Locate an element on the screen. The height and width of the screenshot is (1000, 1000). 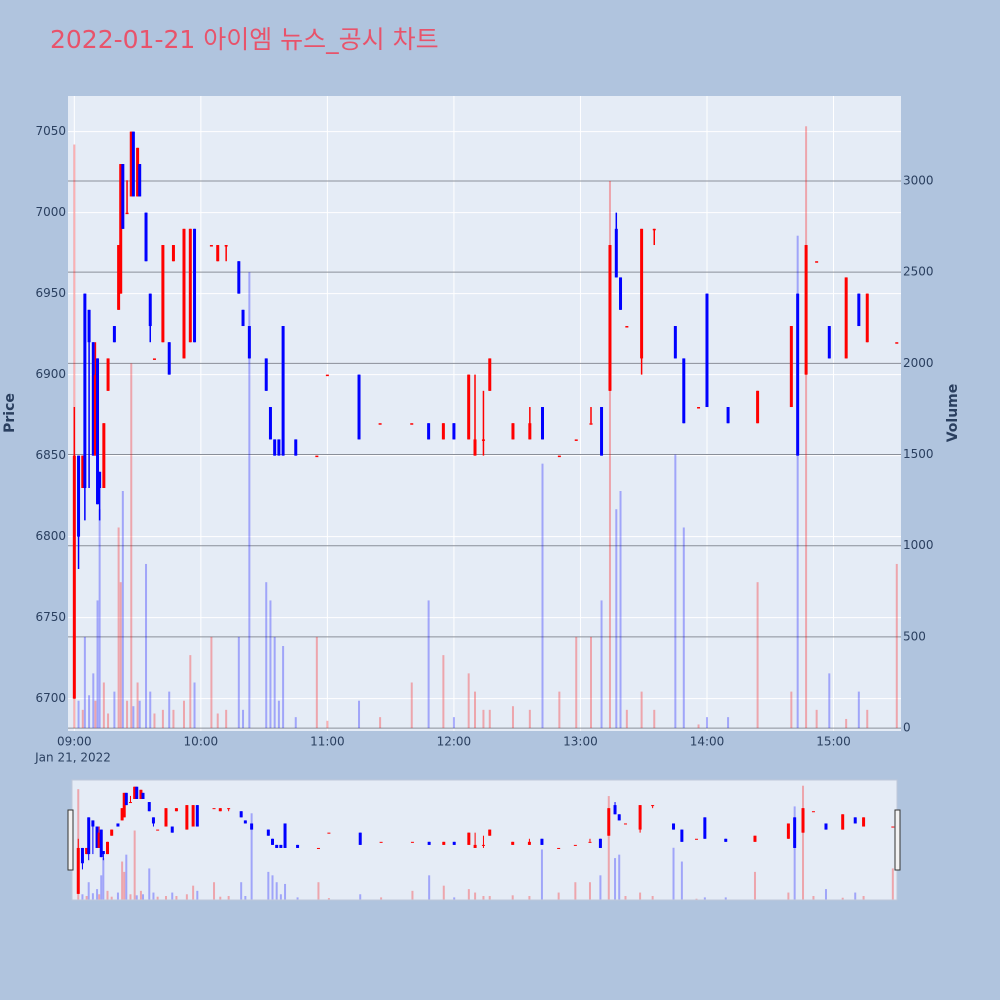
y2-axis-title: Volume is located at coordinates (953, 413).